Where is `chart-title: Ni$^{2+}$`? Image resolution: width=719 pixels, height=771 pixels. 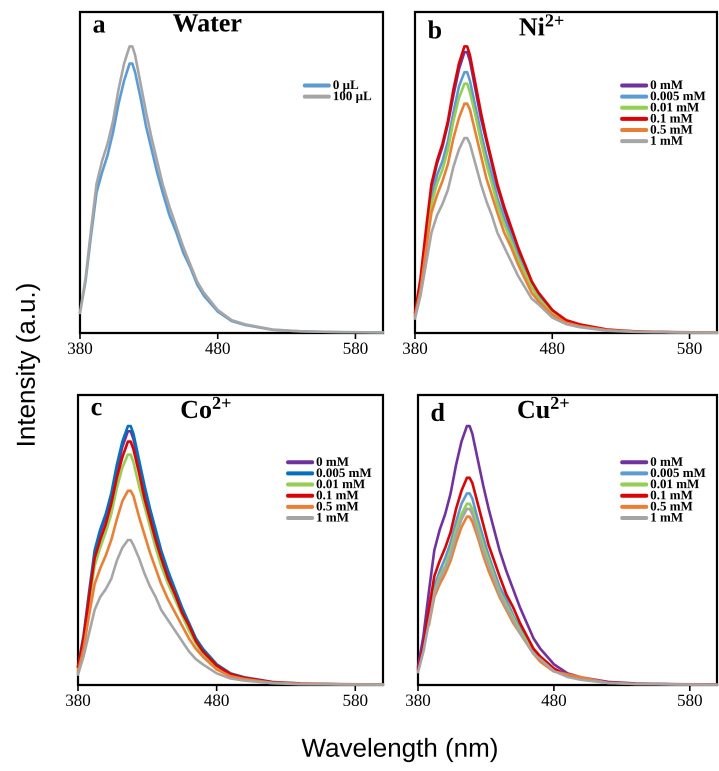
chart-title: Ni$^{2+}$ is located at coordinates (541, 25).